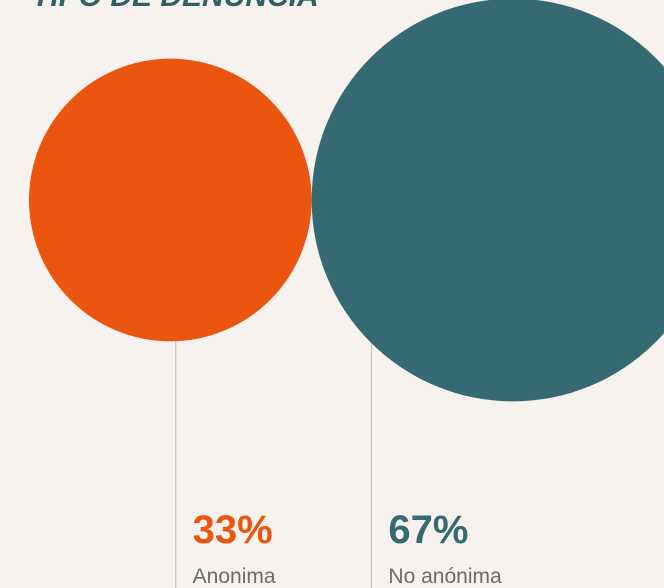 Image resolution: width=664 pixels, height=588 pixels. What do you see at coordinates (233, 530) in the screenshot?
I see `value-label: 33%` at bounding box center [233, 530].